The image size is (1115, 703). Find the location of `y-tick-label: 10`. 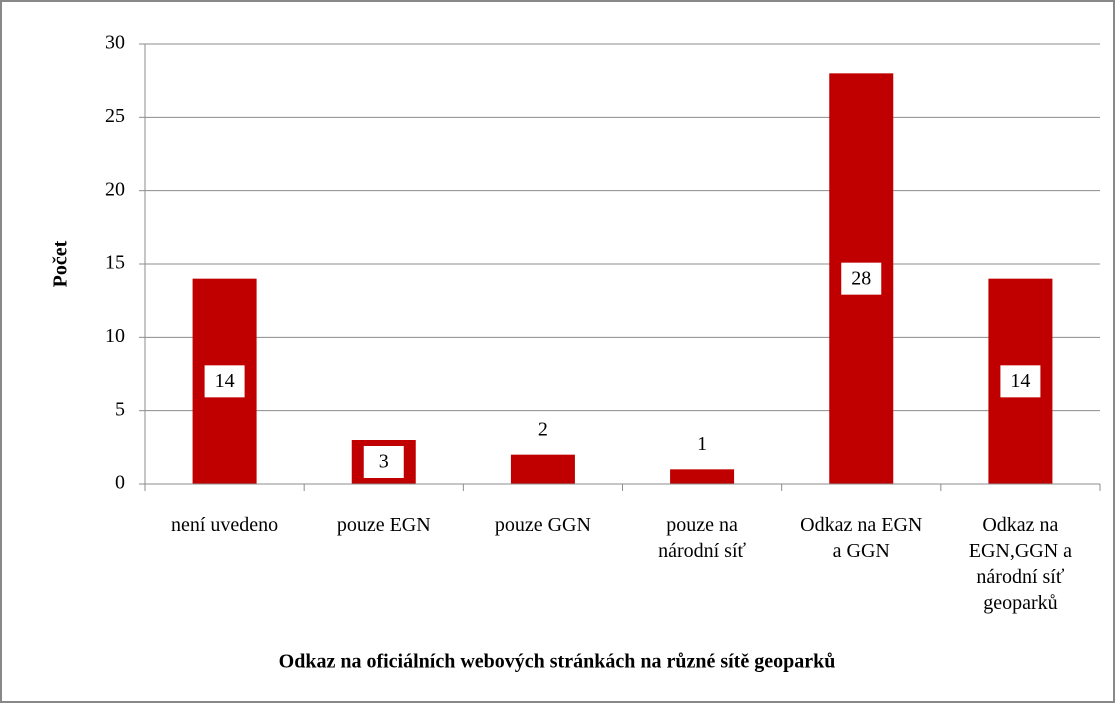

y-tick-label: 10 is located at coordinates (115, 336).